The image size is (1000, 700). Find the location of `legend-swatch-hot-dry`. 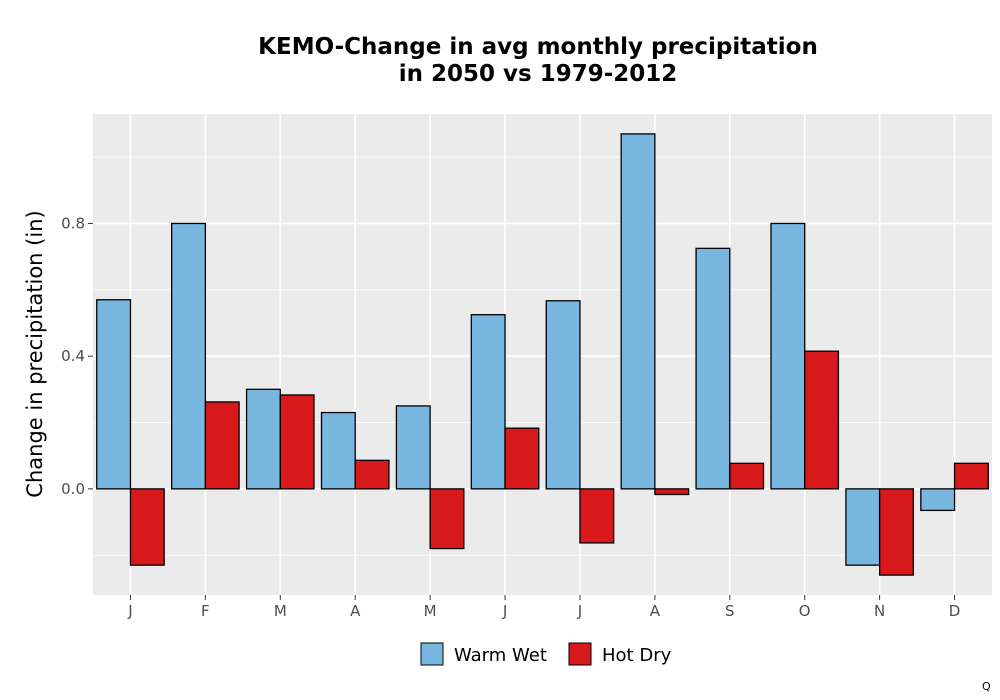

legend-swatch-hot-dry is located at coordinates (580, 654).